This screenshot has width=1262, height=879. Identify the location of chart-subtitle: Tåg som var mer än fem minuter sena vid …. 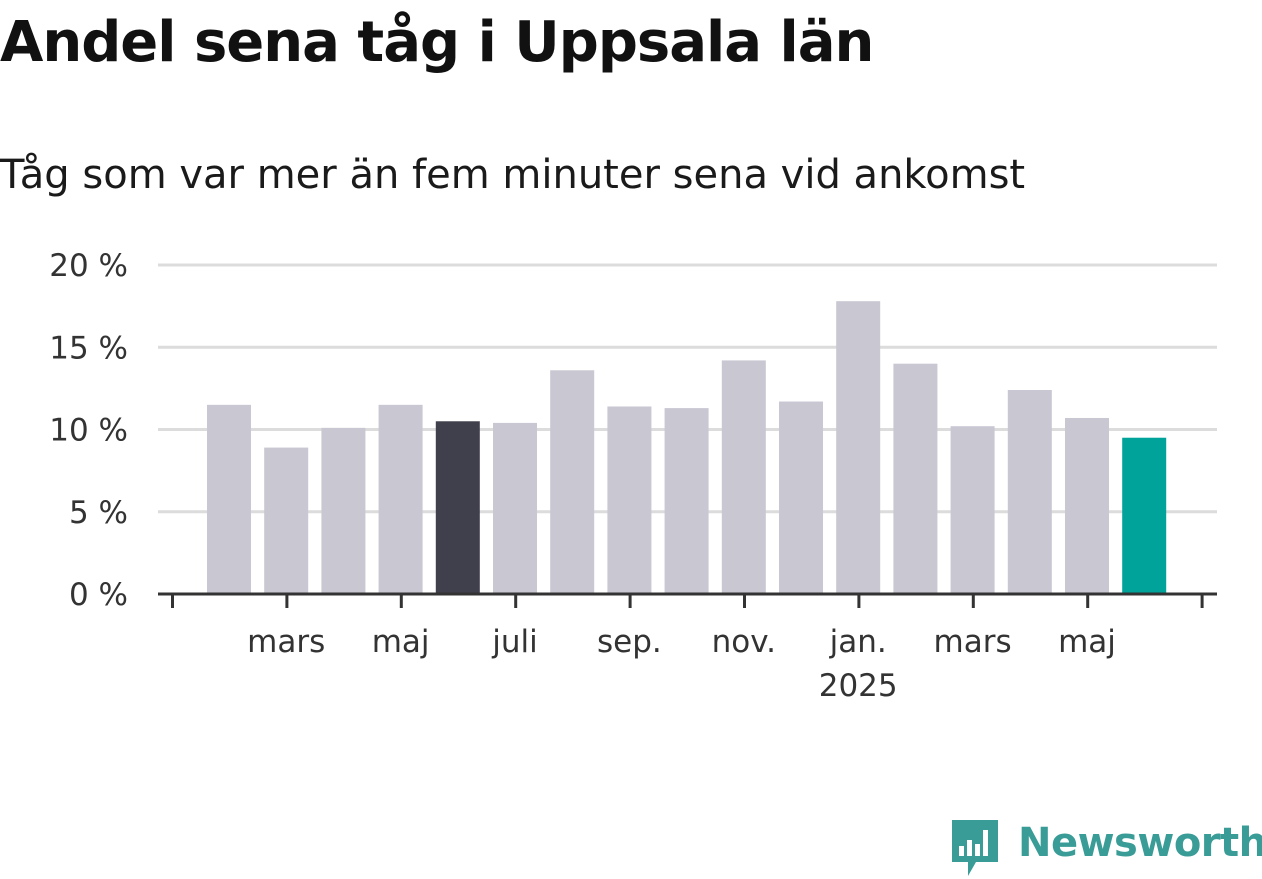
(513, 175).